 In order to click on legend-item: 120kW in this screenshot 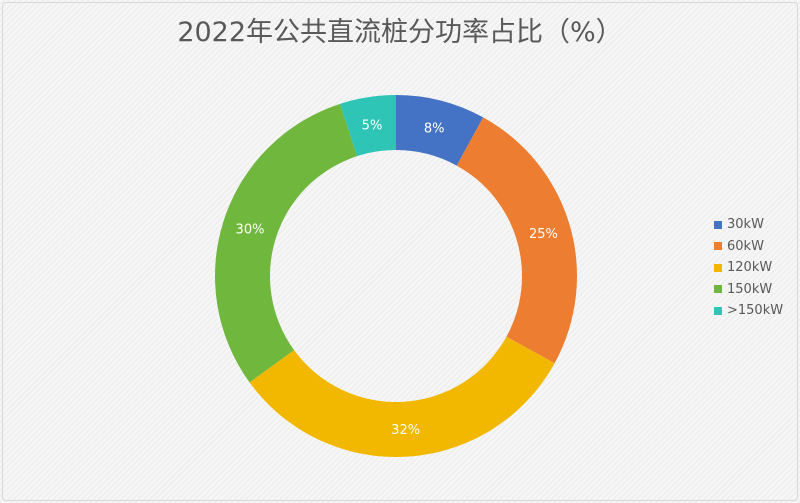, I will do `click(748, 268)`.